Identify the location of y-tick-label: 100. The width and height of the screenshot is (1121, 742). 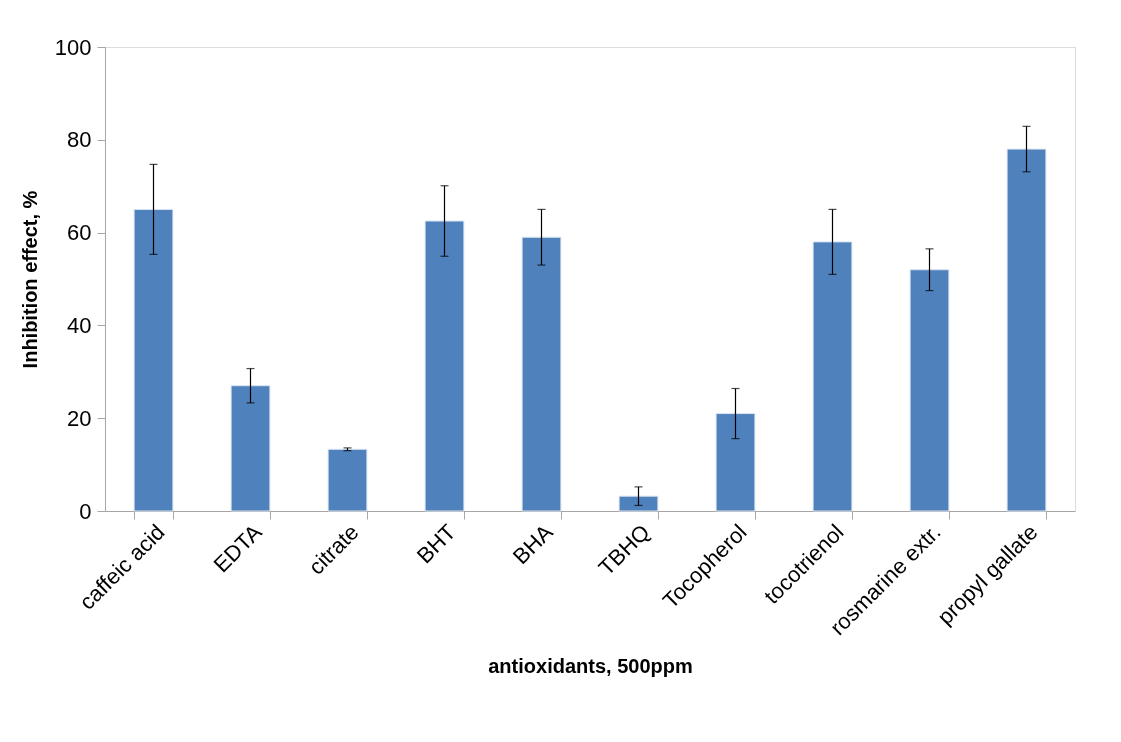
(73, 47).